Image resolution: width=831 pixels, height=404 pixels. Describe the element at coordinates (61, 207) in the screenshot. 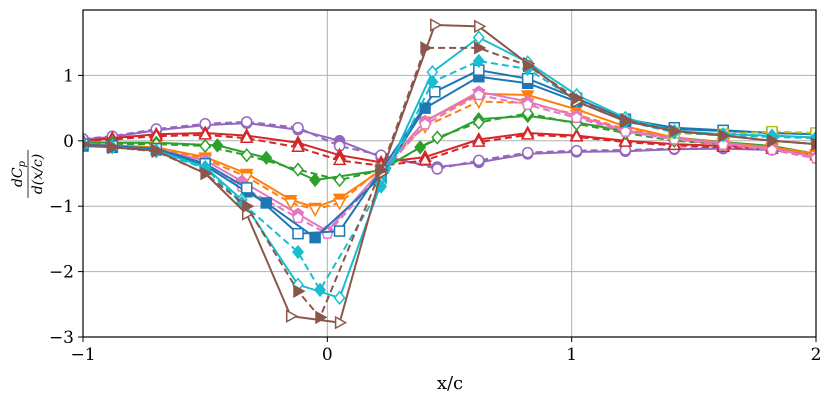

I see `y-tick-label: −1` at that location.